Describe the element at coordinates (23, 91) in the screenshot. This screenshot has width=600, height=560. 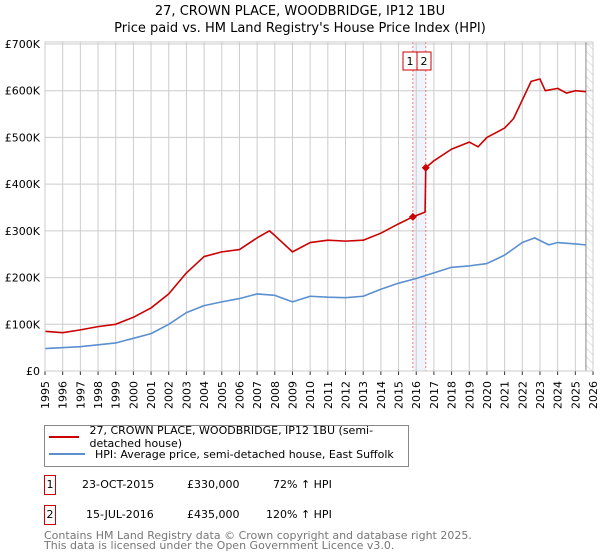
I see `y-tick-label: £600K` at that location.